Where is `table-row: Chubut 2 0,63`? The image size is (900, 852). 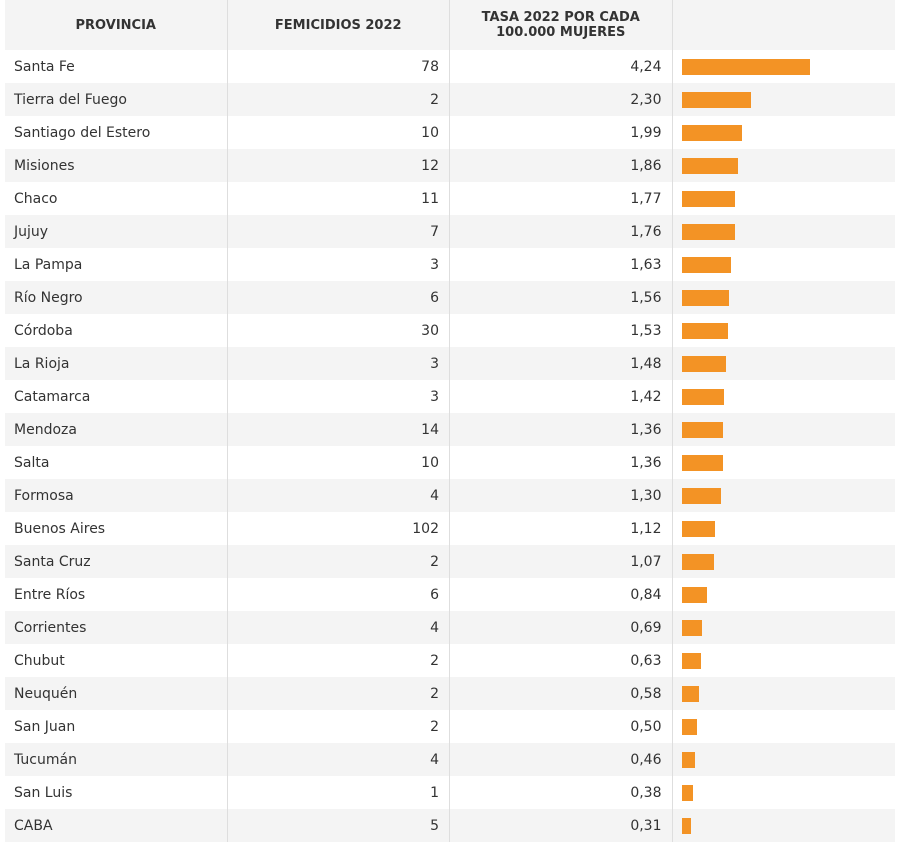
table-row: Chubut 2 0,63 is located at coordinates (450, 660).